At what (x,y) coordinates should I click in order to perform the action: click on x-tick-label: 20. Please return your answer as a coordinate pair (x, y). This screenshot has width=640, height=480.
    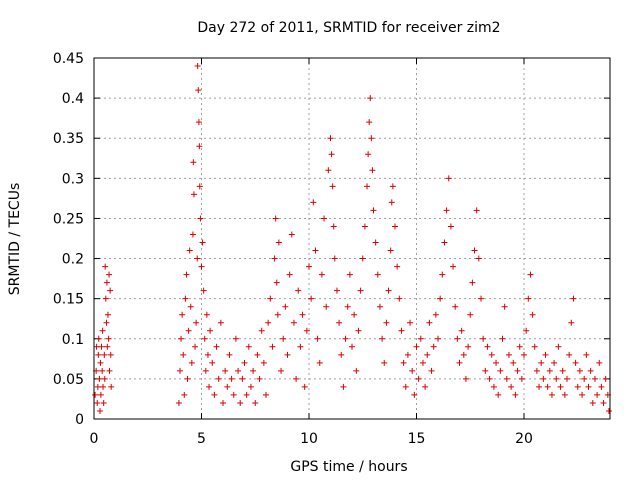
    Looking at the image, I should click on (524, 439).